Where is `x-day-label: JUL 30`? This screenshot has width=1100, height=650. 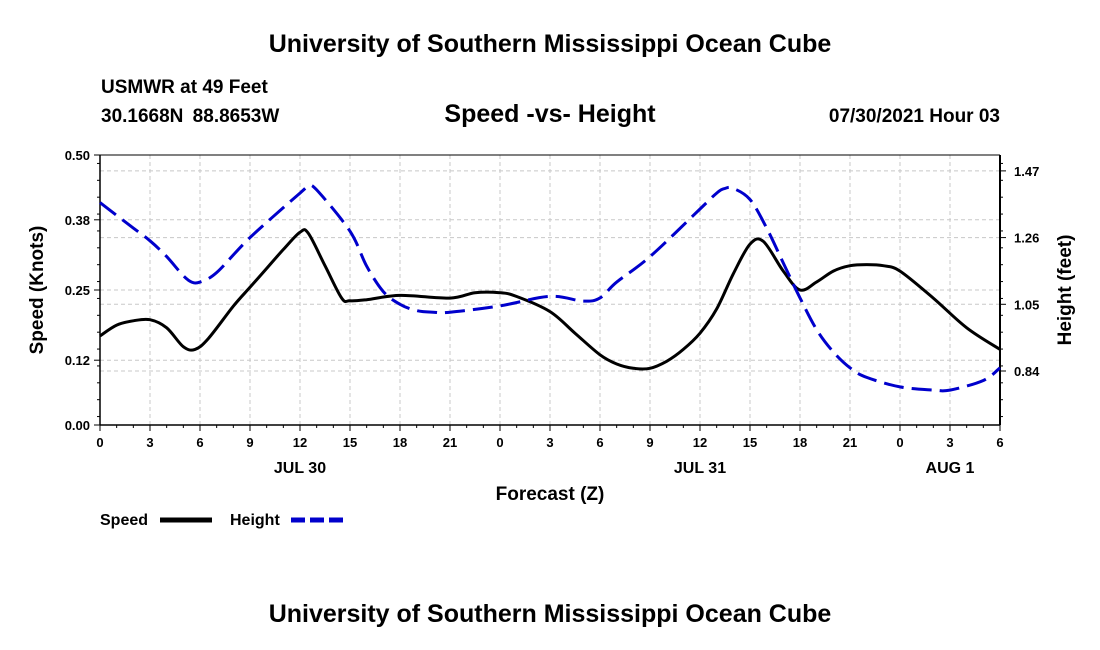 x-day-label: JUL 30 is located at coordinates (300, 468).